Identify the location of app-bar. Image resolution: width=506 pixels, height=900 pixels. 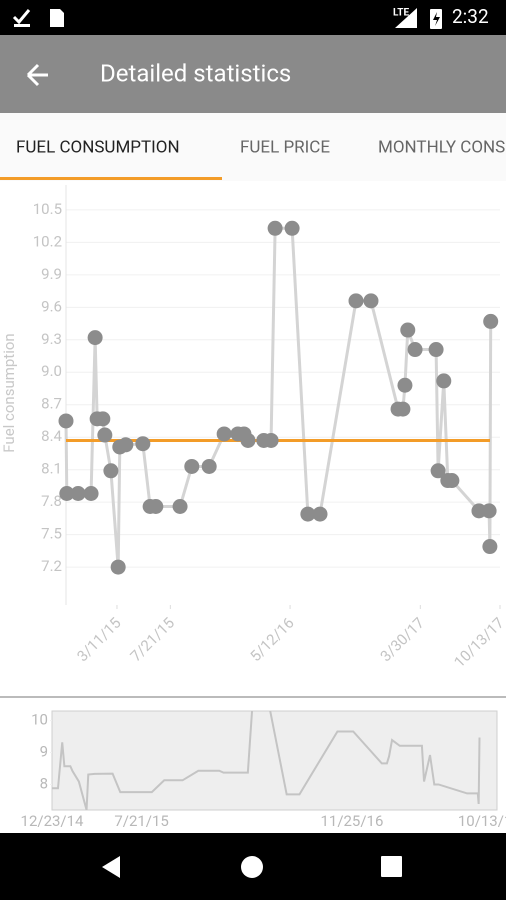
(253, 74).